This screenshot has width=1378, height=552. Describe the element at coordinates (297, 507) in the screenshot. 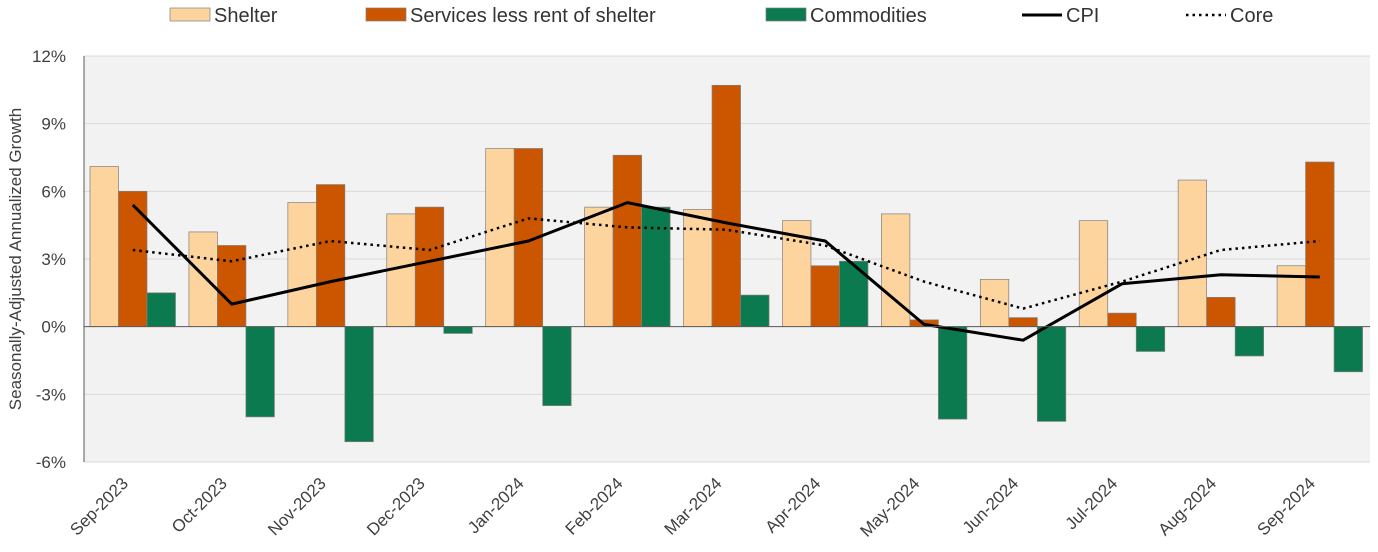

I see `x-tick-label: Nov-2023` at that location.